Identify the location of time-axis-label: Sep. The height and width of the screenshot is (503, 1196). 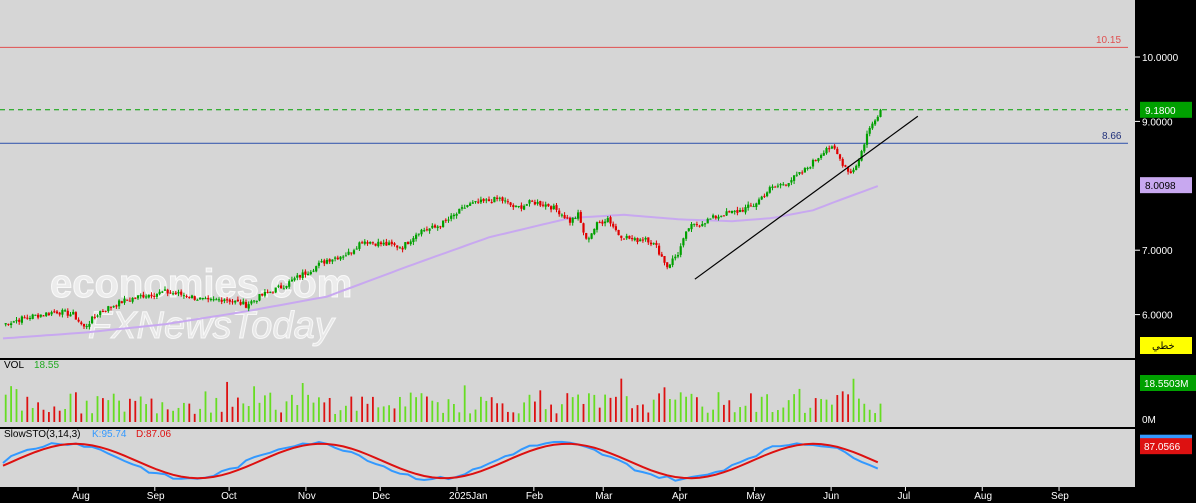
(156, 496).